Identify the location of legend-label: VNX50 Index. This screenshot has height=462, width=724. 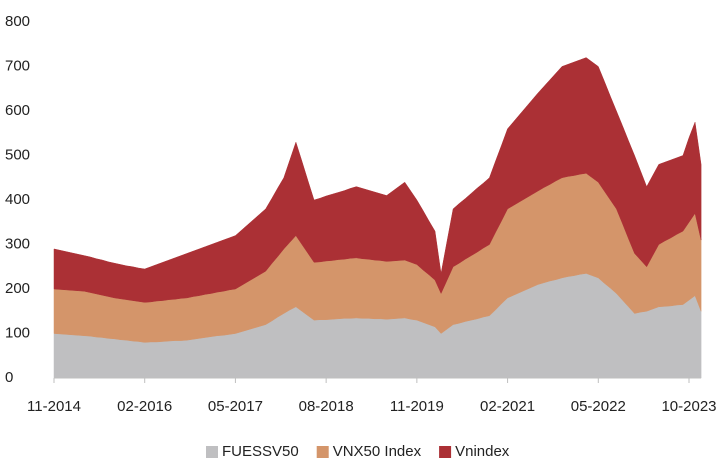
(377, 451).